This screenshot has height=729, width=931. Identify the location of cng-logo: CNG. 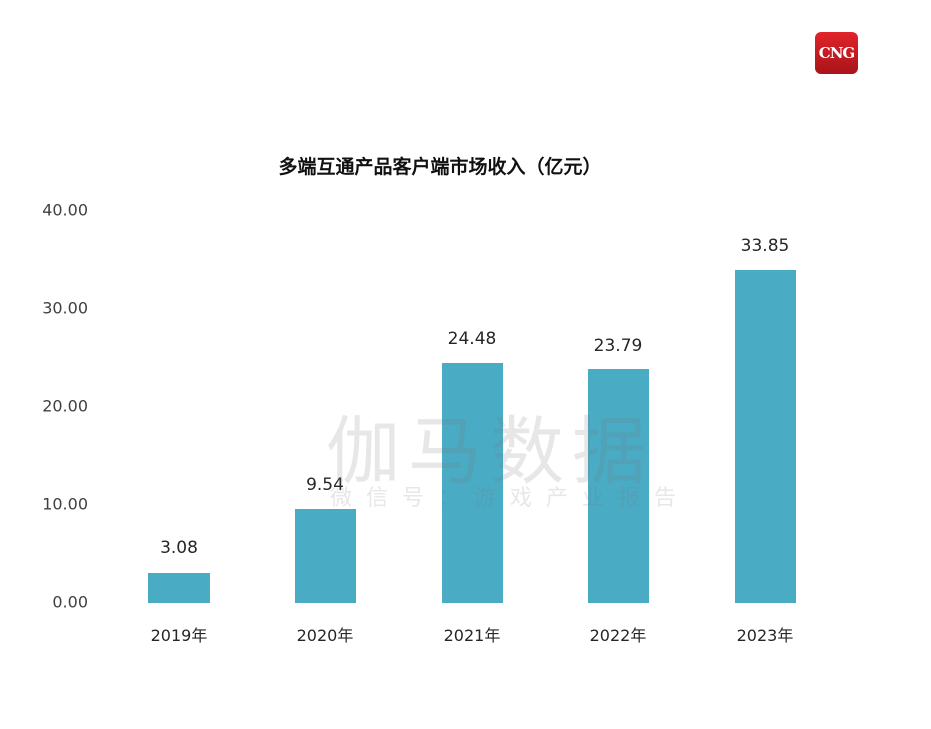
(836, 53).